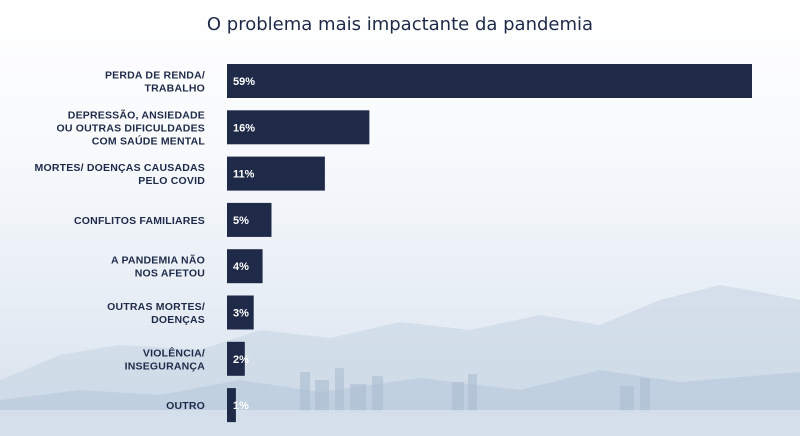  I want to click on category-label: VIOLÊNCIA/INSEGURANÇA, so click(165, 359).